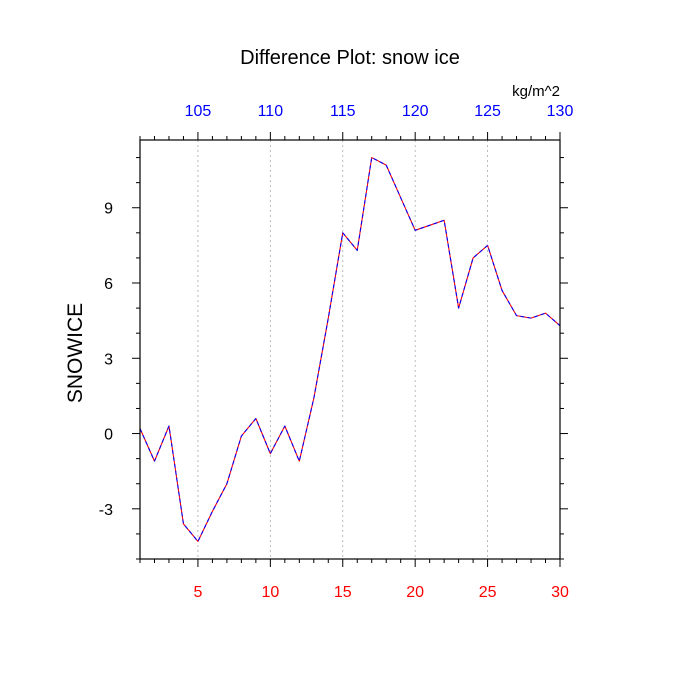 The width and height of the screenshot is (700, 700). Describe the element at coordinates (415, 111) in the screenshot. I see `top-tick-label: 120` at that location.